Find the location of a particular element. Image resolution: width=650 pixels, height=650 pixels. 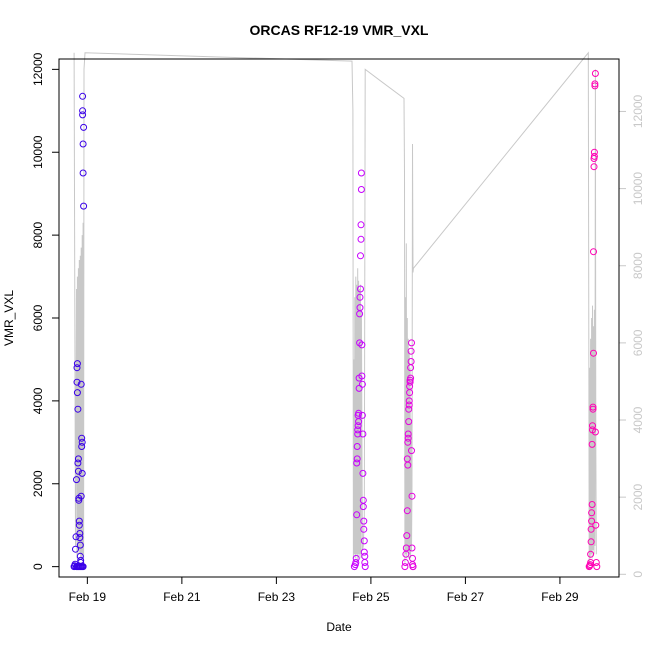

chart-title: ORCAS RF12-19 VMR_VXL is located at coordinates (339, 30).